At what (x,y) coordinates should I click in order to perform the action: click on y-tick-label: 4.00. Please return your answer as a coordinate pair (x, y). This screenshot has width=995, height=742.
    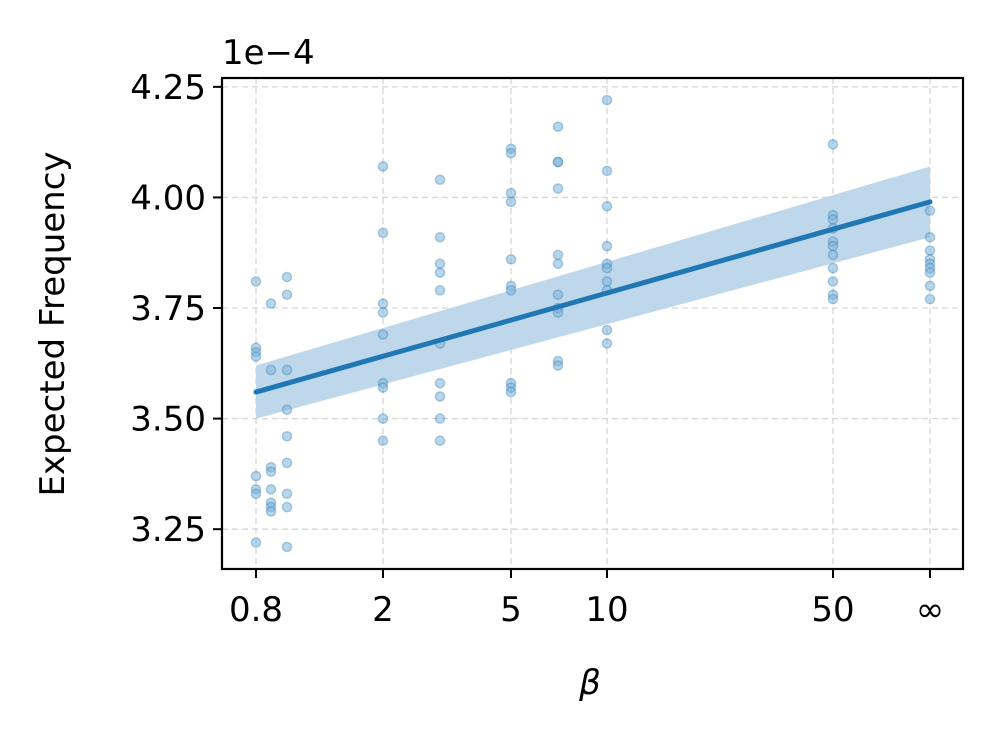
    Looking at the image, I should click on (168, 198).